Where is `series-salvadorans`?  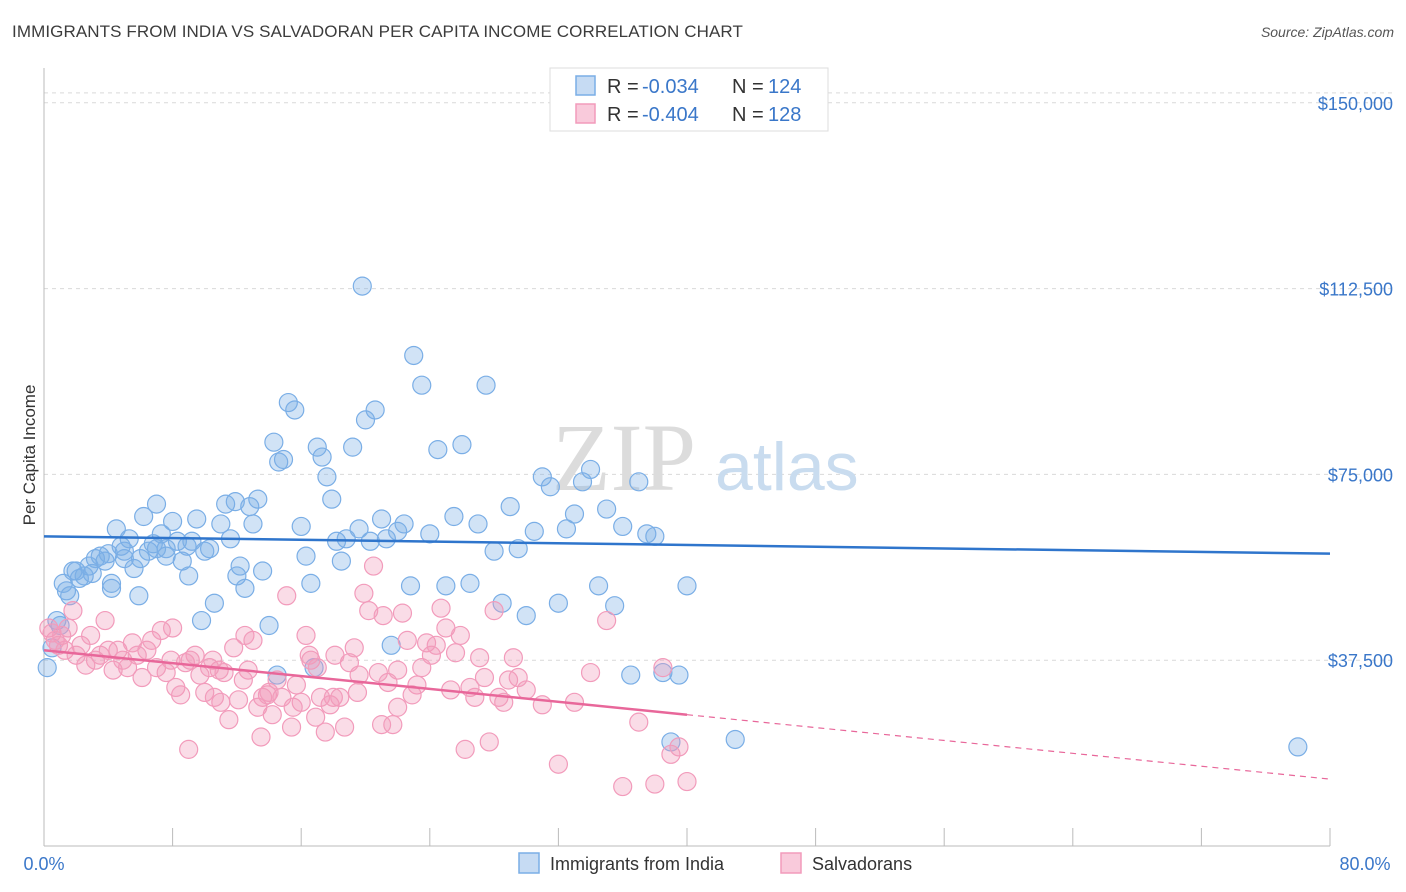 series-salvadorans is located at coordinates (368, 676).